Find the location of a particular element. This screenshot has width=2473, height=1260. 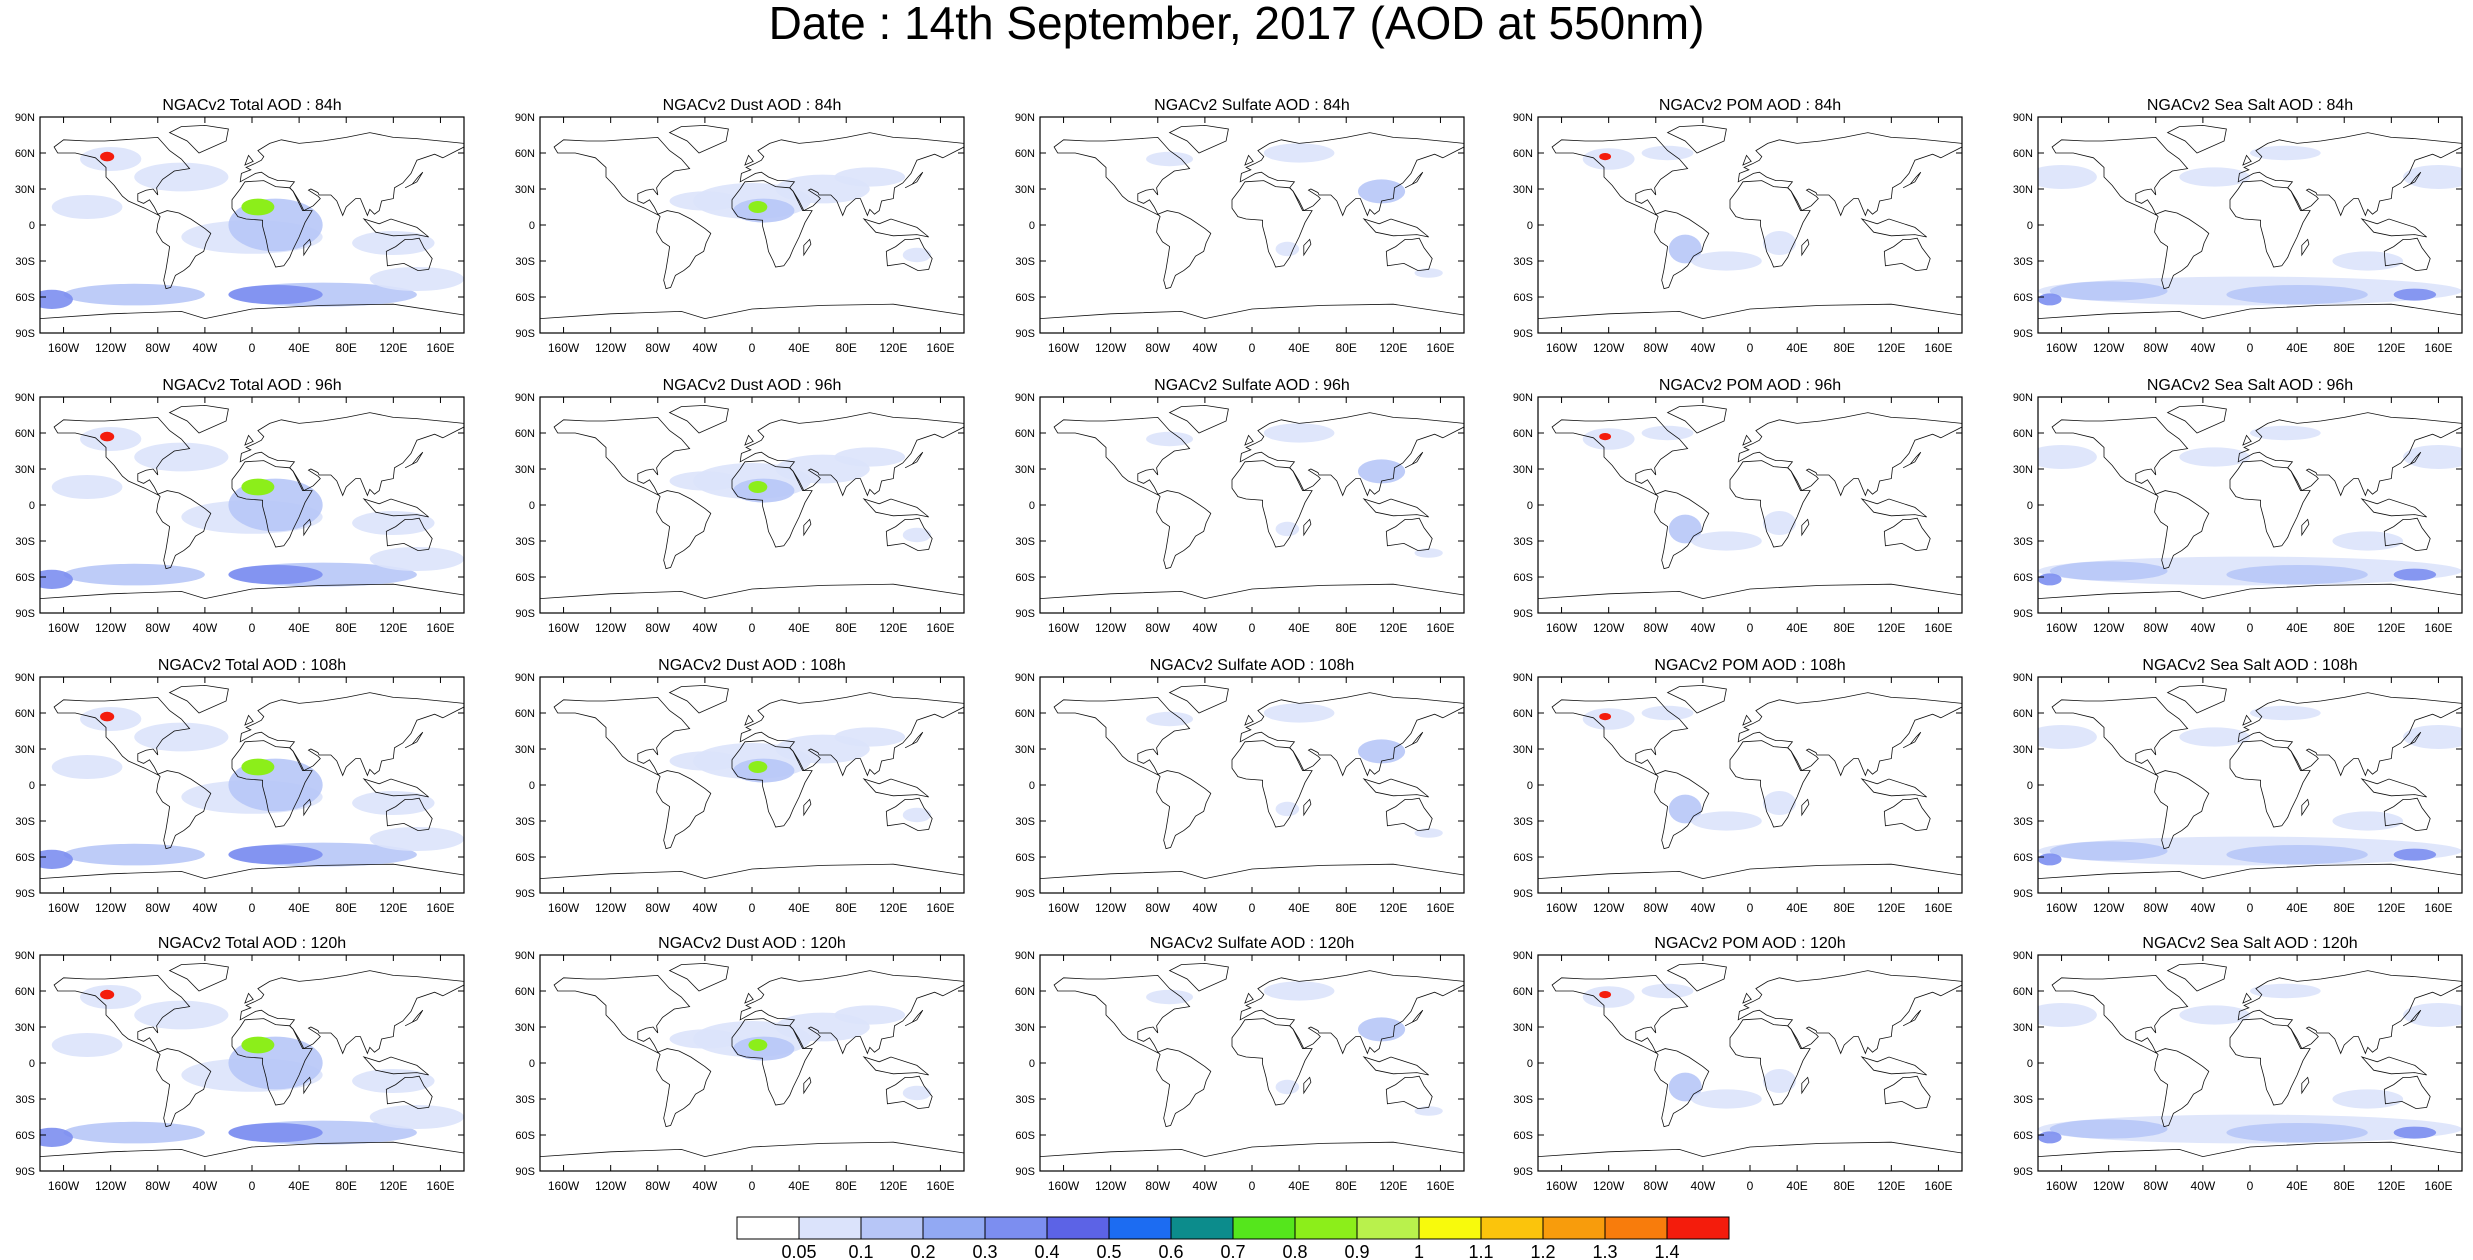

lon-label: 80E is located at coordinates (2344, 348).